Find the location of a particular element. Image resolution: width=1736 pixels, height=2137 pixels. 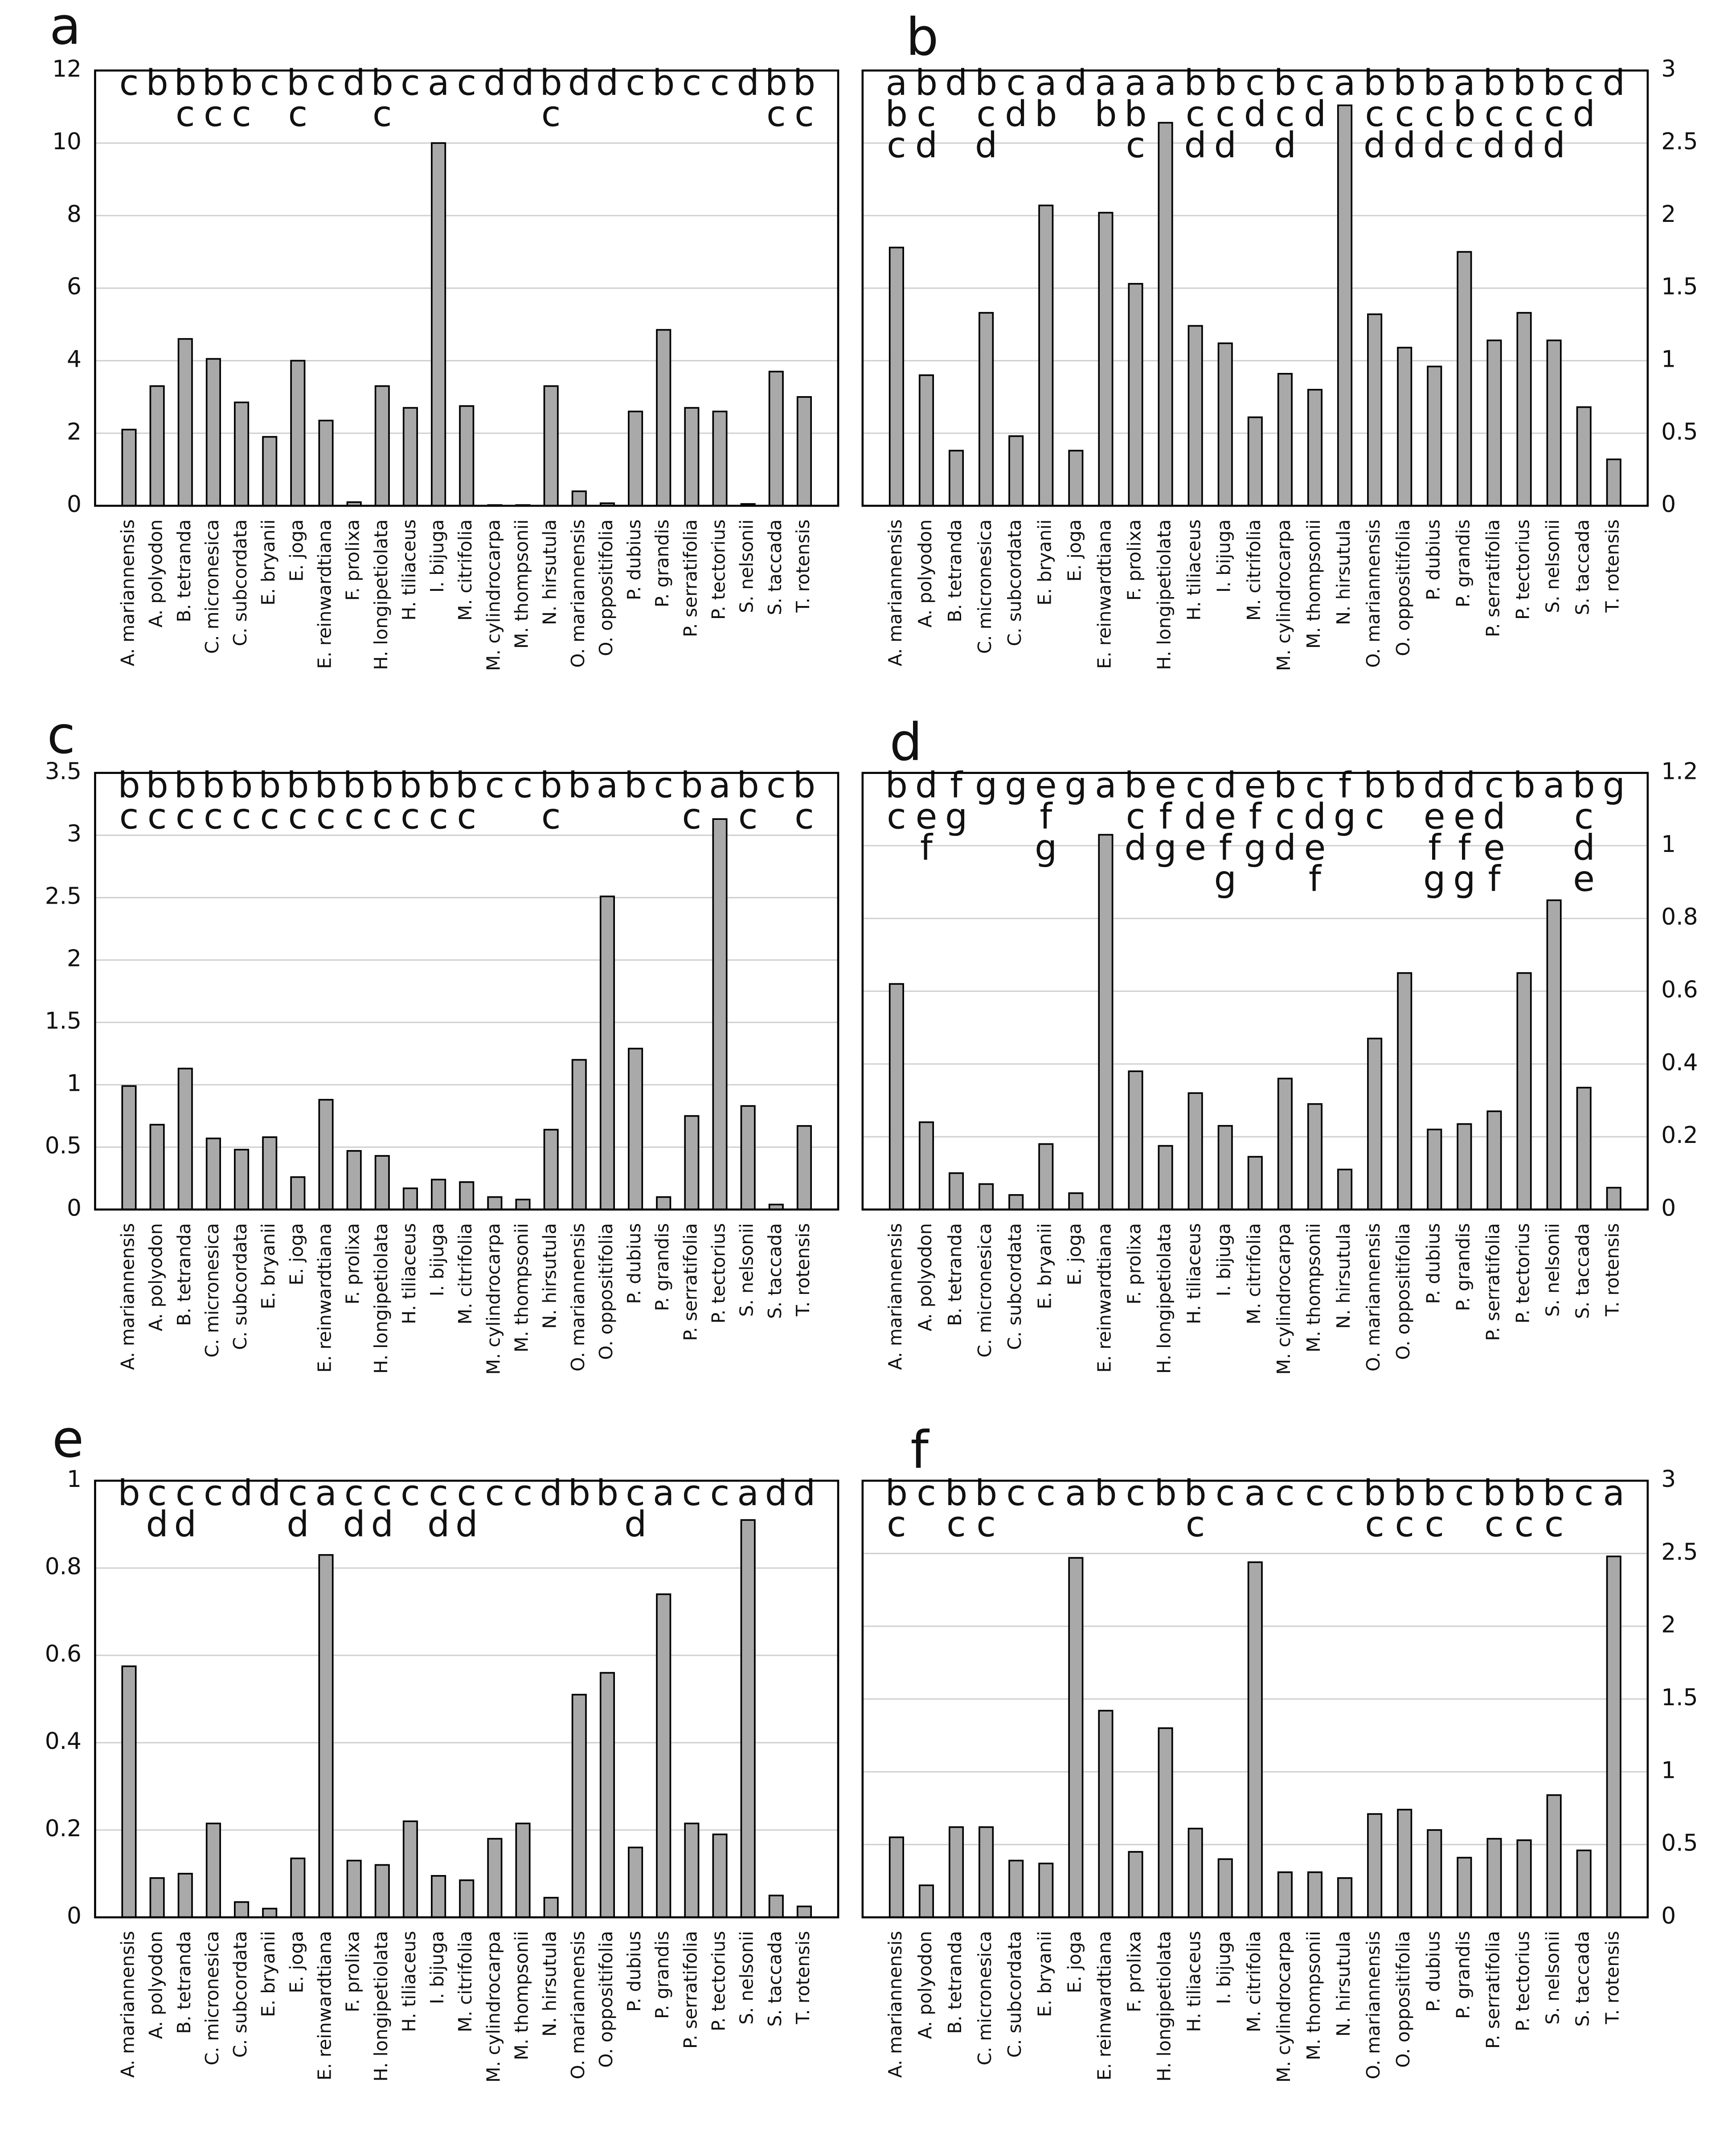

panel-label: f is located at coordinates (920, 1450).